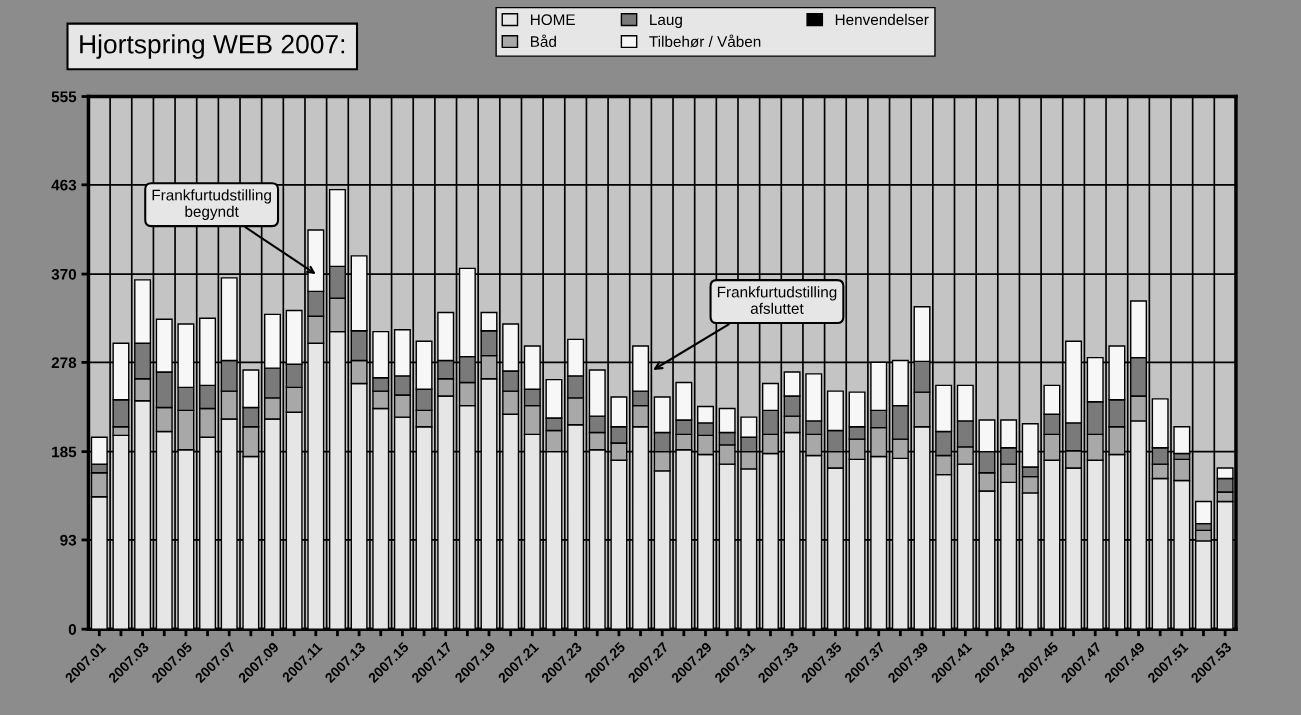 The height and width of the screenshot is (715, 1301). What do you see at coordinates (64, 274) in the screenshot?
I see `y-tick-label: 370` at bounding box center [64, 274].